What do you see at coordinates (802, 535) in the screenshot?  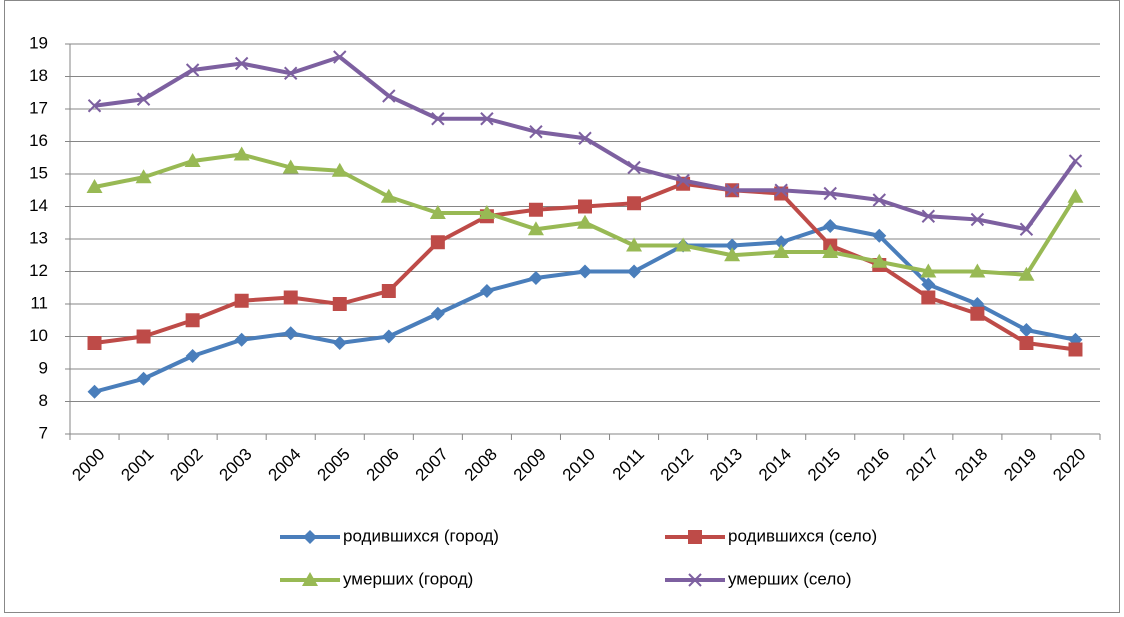 I see `legend-label: родившихся (село)` at bounding box center [802, 535].